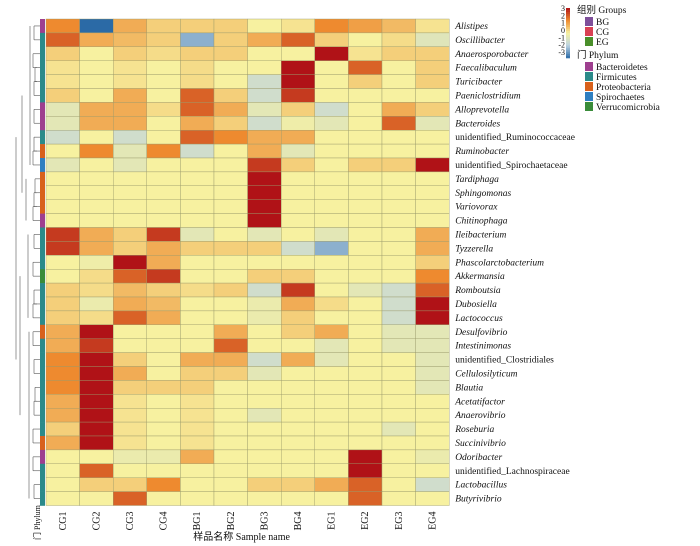 This screenshot has height=546, width=700. What do you see at coordinates (474, 249) in the screenshot?
I see `row-label: Tyzzerella` at bounding box center [474, 249].